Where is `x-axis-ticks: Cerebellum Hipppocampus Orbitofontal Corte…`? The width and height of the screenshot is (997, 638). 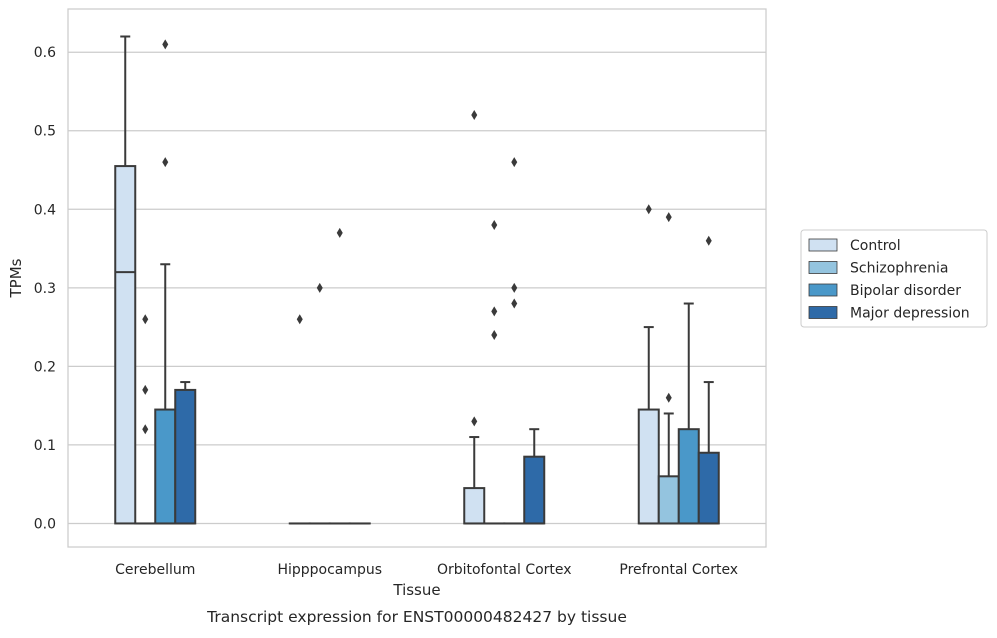
x-axis-ticks: Cerebellum Hipppocampus Orbitofontal Corte… is located at coordinates (426, 570).